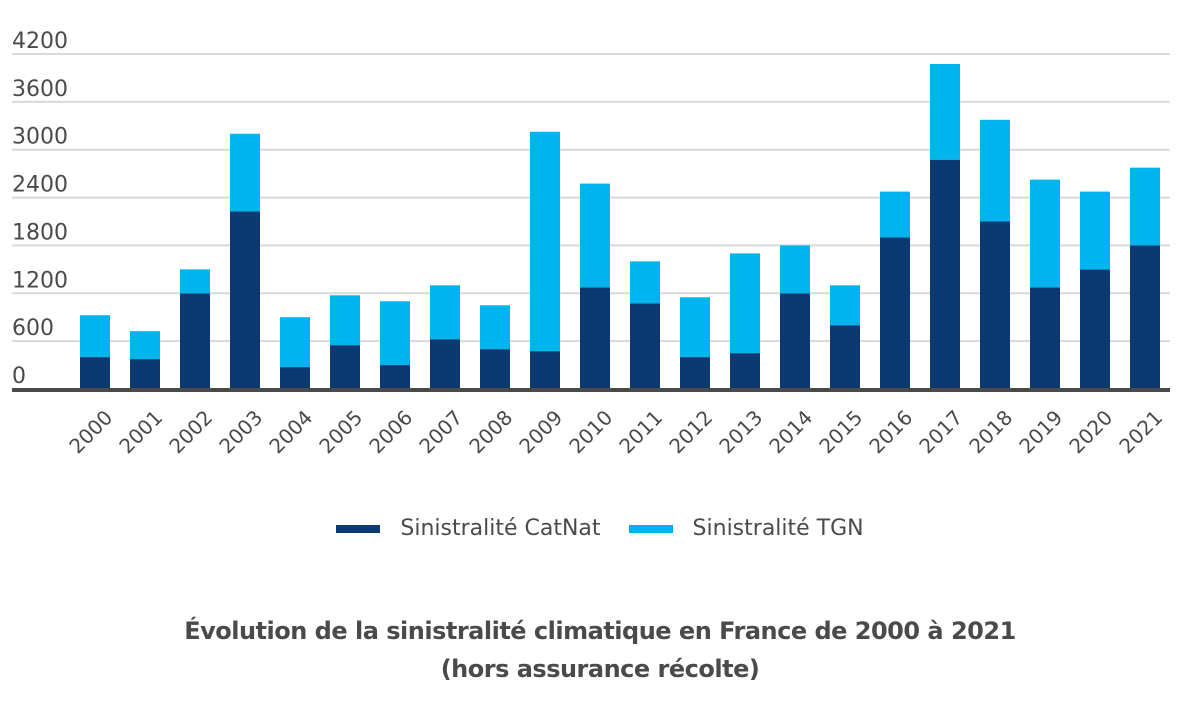 The image size is (1200, 704). What do you see at coordinates (40, 209) in the screenshot?
I see `y-axis-ticks: 0 600 1200 1800 2400 3000 3600 4200` at bounding box center [40, 209].